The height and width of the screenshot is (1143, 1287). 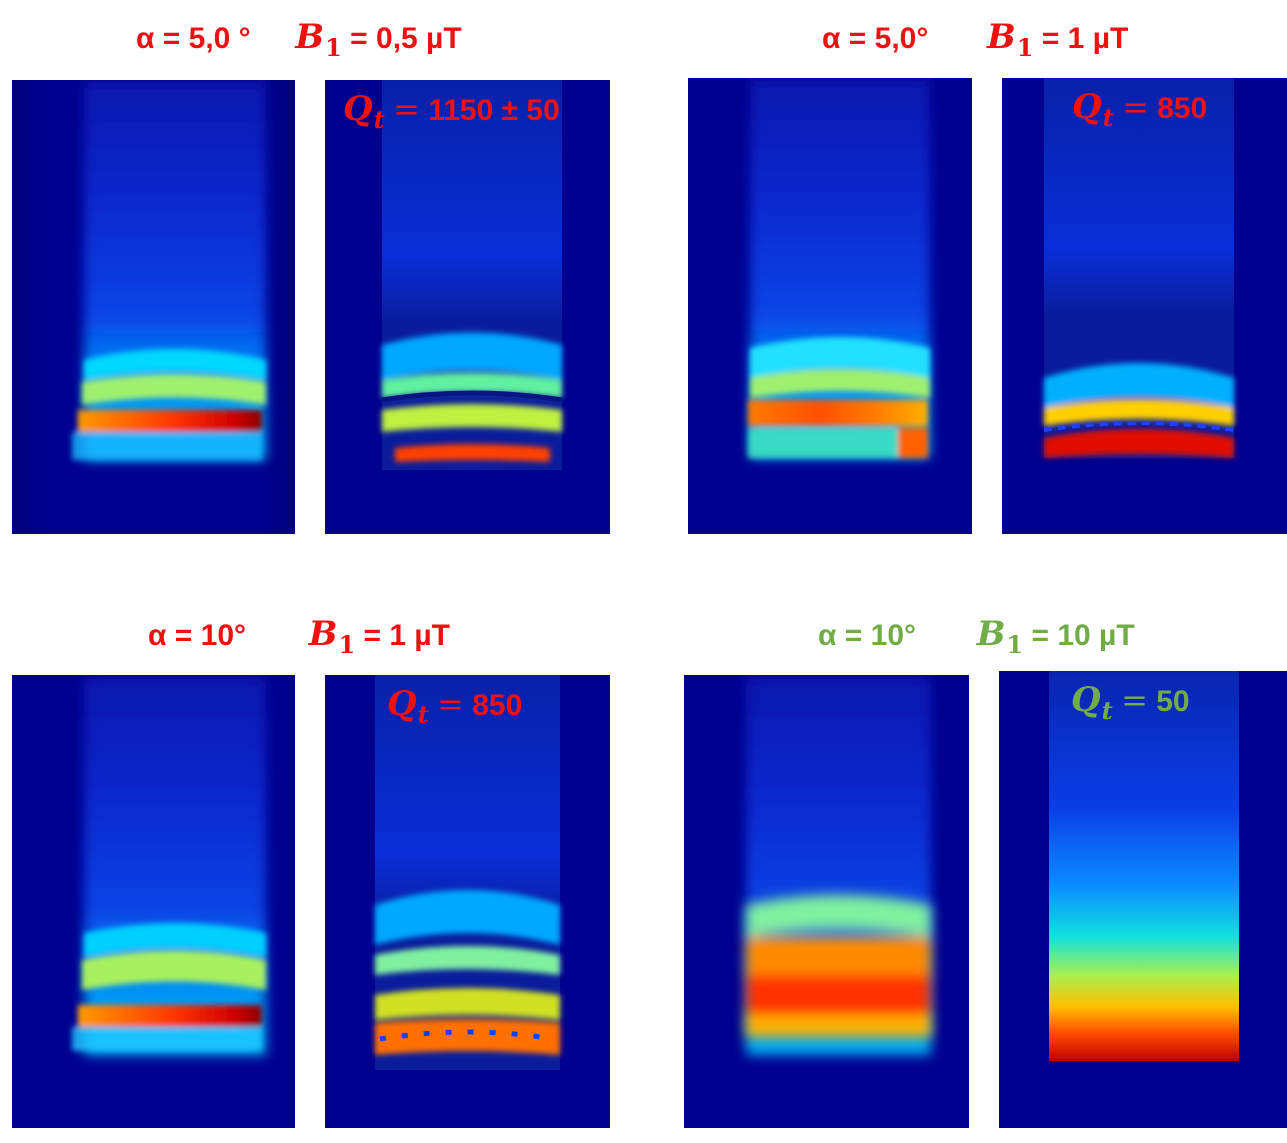 I want to click on quadrant-1-header: α = 5,0 ° B1 = 0,5 µT, so click(x=299, y=40).